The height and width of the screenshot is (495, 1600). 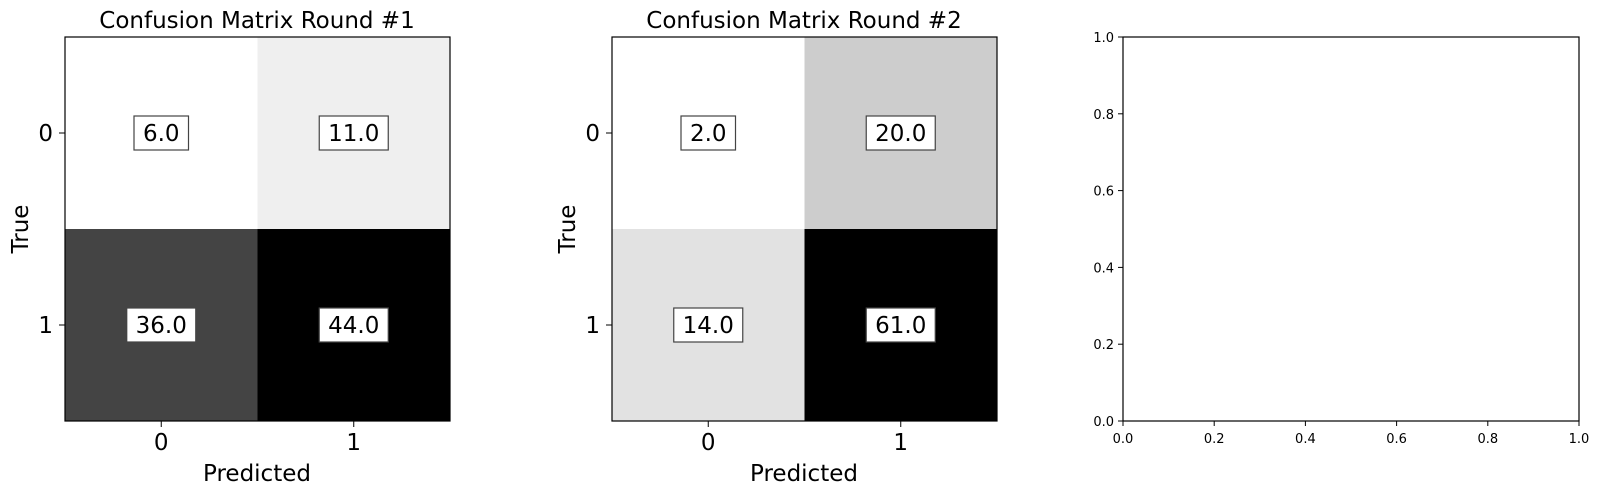 I want to click on cell-value-label: 6.0, so click(x=161, y=134).